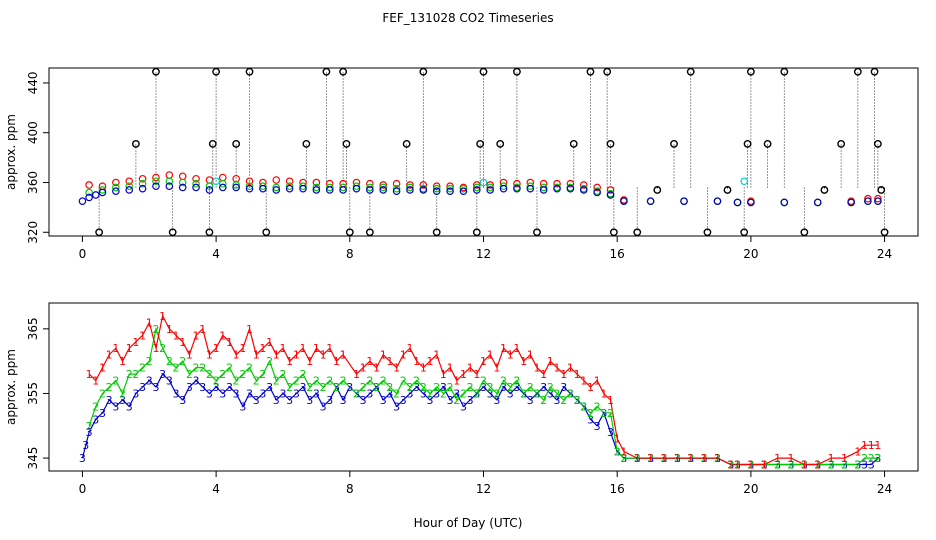  What do you see at coordinates (83, 489) in the screenshot?
I see `bottom-x-tick-label: 0` at bounding box center [83, 489].